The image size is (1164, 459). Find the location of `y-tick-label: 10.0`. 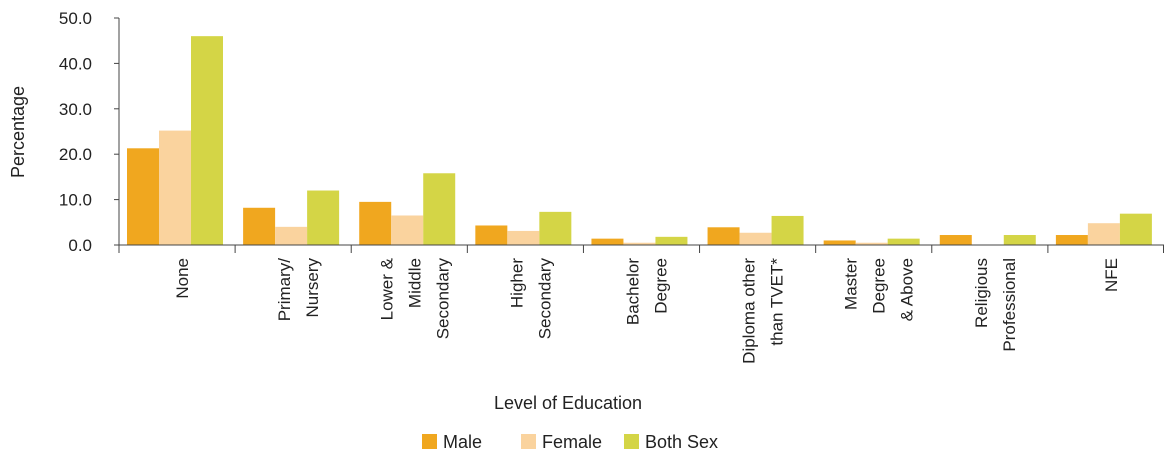

y-tick-label: 10.0 is located at coordinates (75, 200).